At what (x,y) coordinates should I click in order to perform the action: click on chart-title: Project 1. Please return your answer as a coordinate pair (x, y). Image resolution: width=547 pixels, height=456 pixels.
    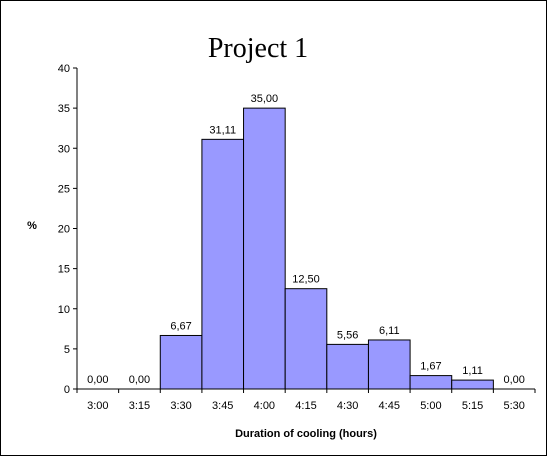
    Looking at the image, I should click on (258, 48).